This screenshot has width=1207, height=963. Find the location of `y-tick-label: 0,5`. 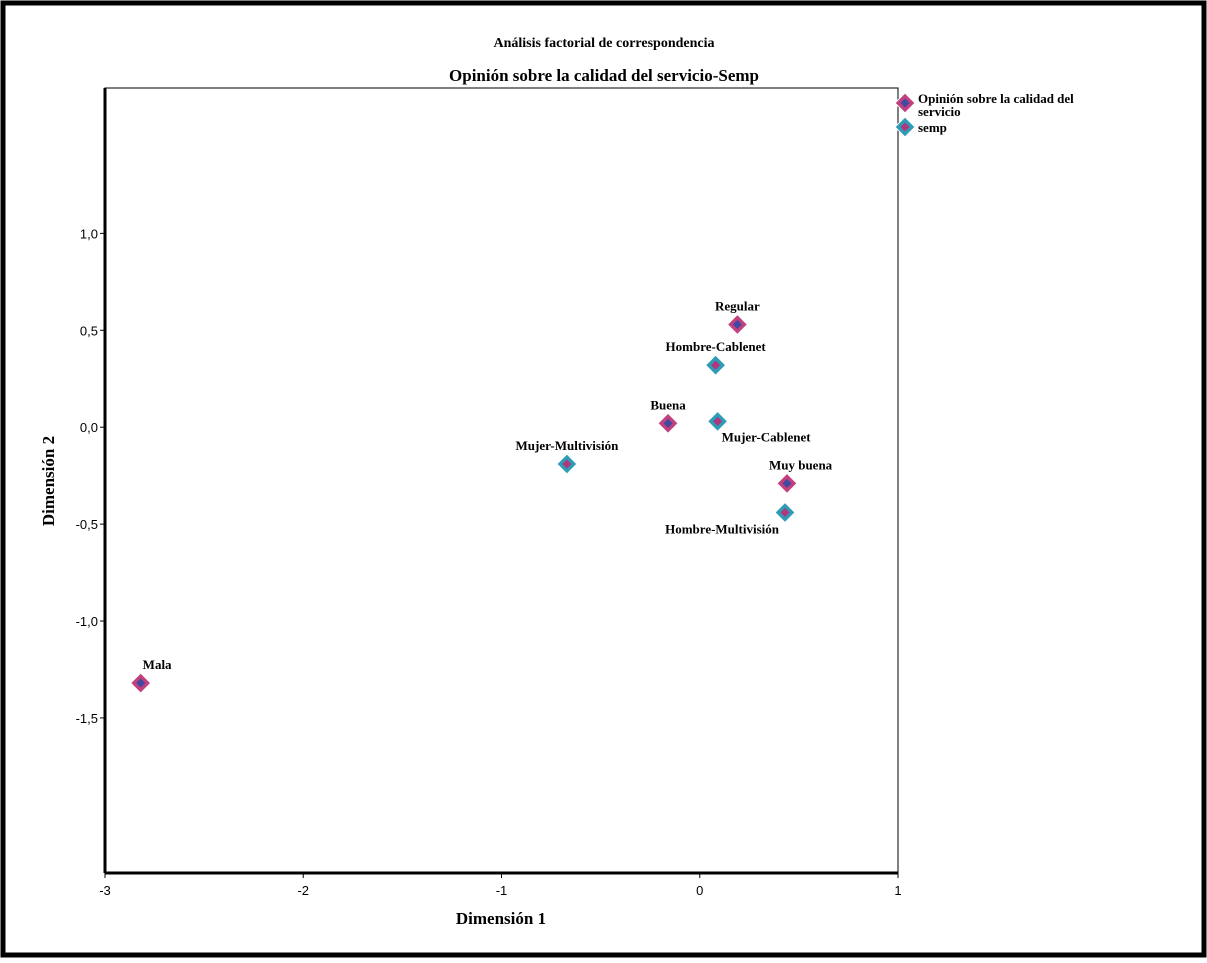

y-tick-label: 0,5 is located at coordinates (89, 330).